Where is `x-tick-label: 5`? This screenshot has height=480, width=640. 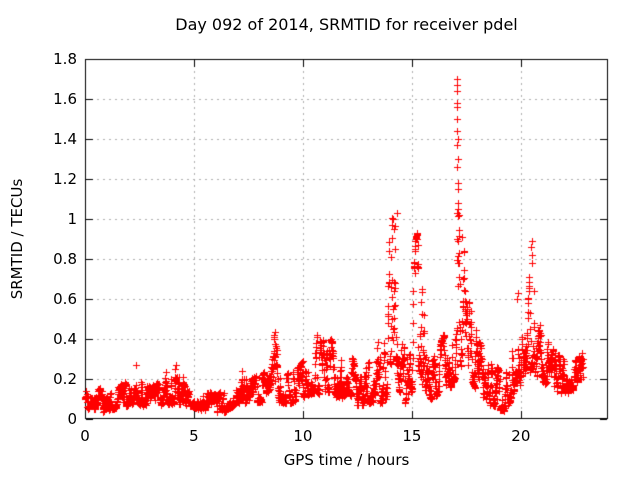 x-tick-label: 5 is located at coordinates (194, 436).